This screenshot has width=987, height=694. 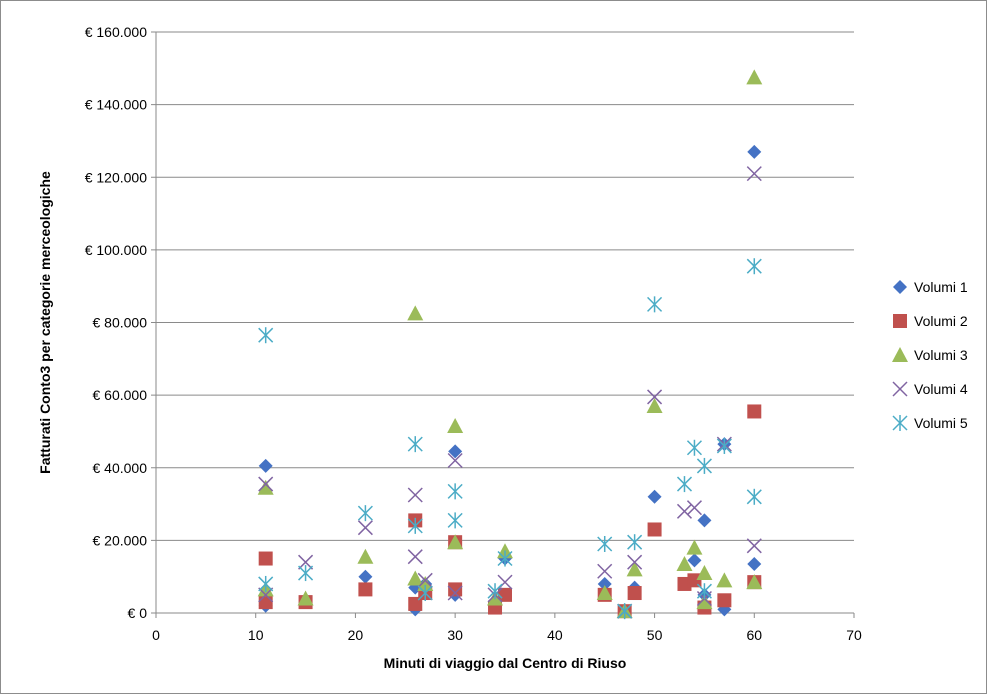 What do you see at coordinates (120, 468) in the screenshot?
I see `y-tick-label: € 40.000` at bounding box center [120, 468].